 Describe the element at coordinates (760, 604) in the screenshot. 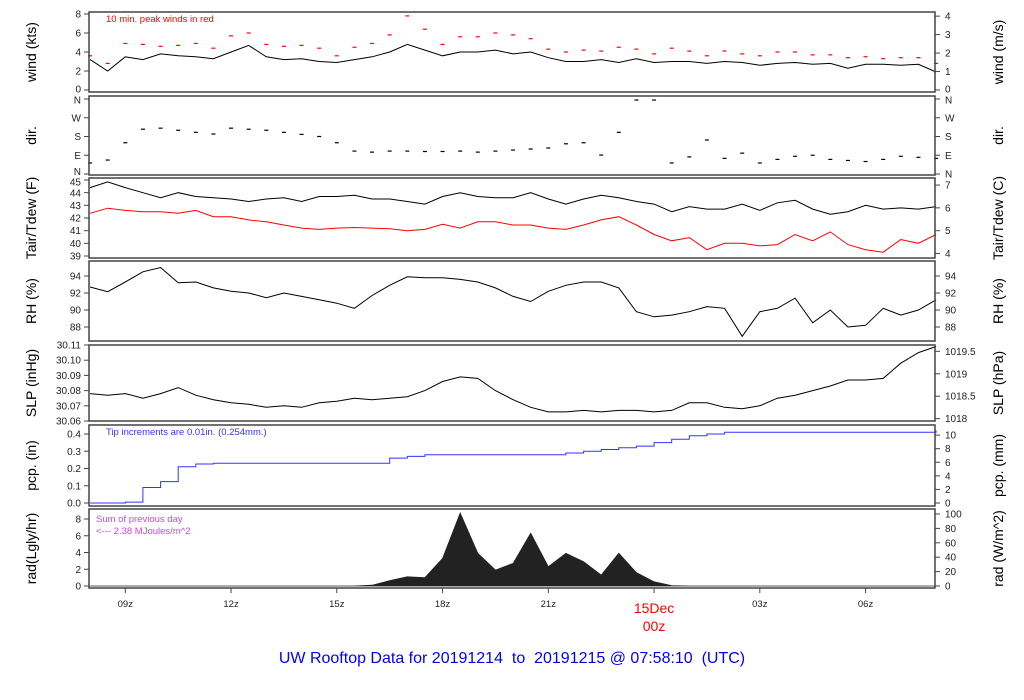

I see `time-tick-label: 03z` at that location.